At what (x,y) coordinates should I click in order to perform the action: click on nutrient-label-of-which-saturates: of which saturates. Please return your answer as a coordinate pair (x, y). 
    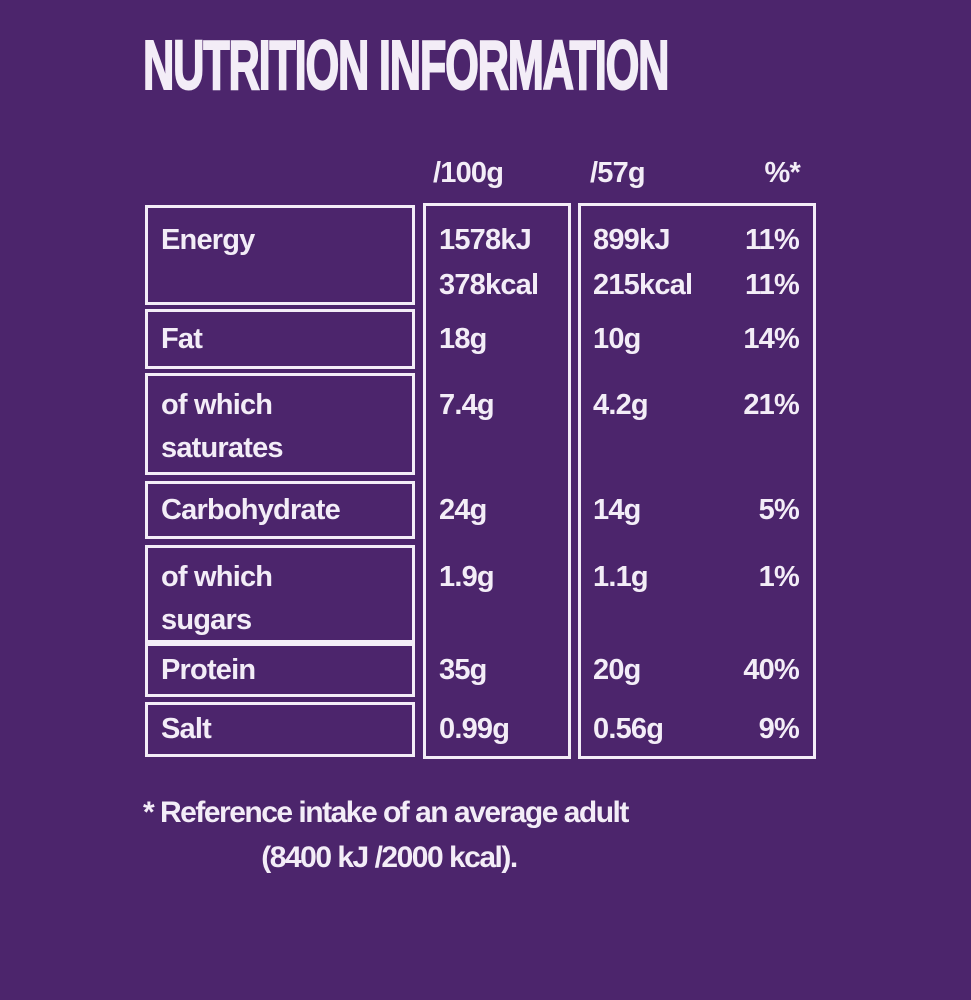
    Looking at the image, I should click on (280, 424).